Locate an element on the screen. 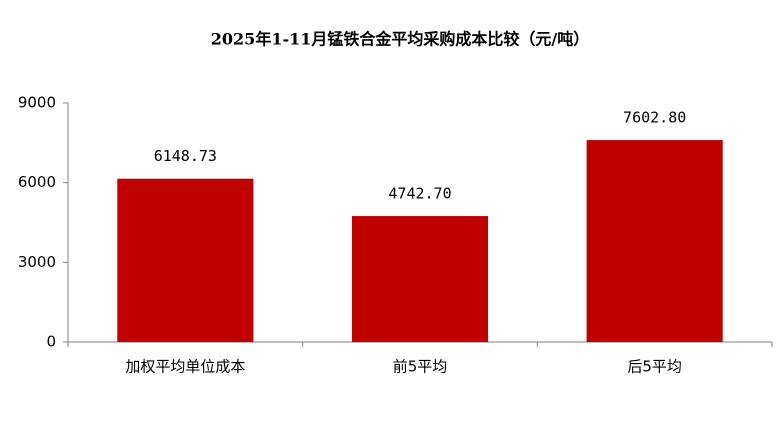  value-label: 6148.73 is located at coordinates (185, 156).